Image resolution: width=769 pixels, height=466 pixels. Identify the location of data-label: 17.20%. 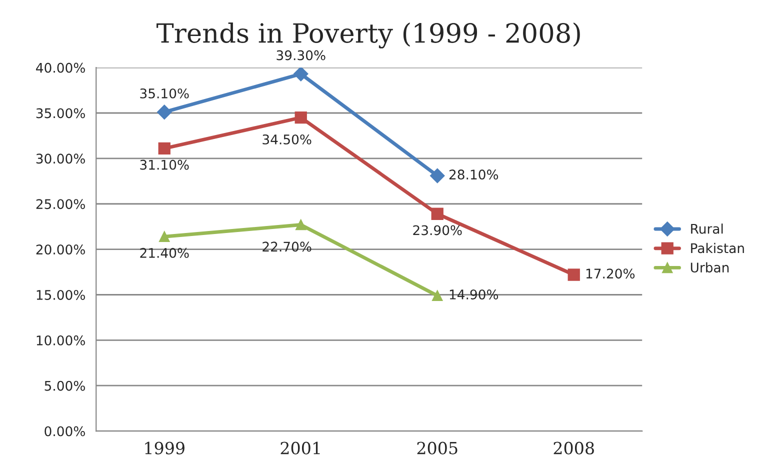
(610, 273).